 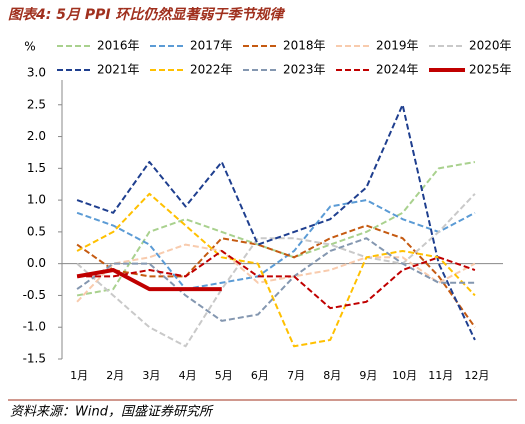 I want to click on x-tick-label: 12月, so click(x=476, y=375).